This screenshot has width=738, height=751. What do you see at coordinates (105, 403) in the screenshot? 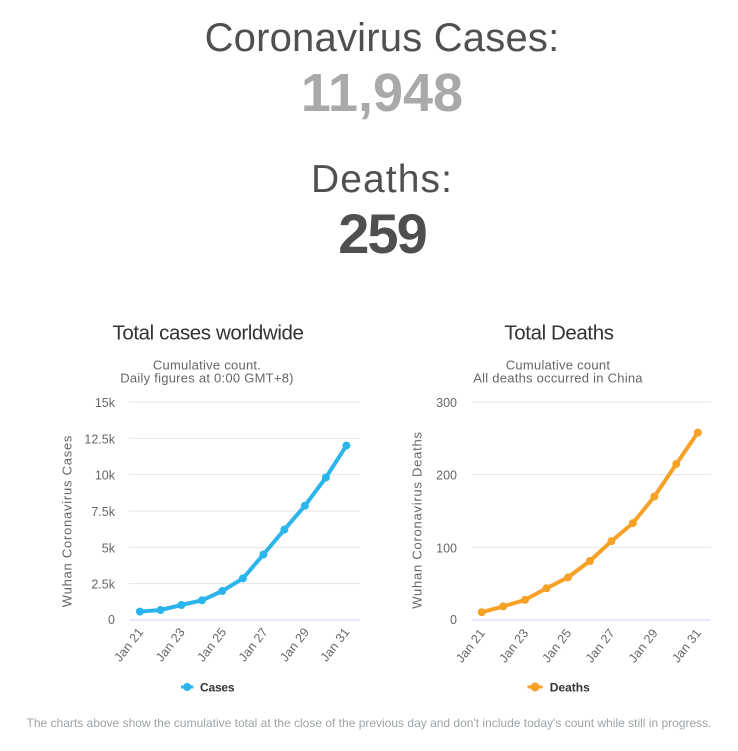
I see `svg-text: 15k` at bounding box center [105, 403].